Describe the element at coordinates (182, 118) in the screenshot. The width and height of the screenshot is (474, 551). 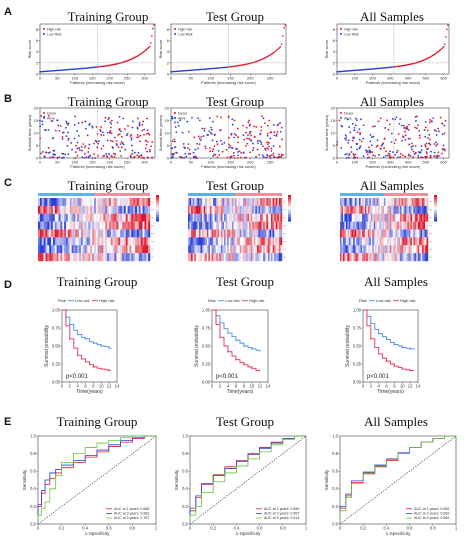
I see `legend-alive-label: Alive` at that location.